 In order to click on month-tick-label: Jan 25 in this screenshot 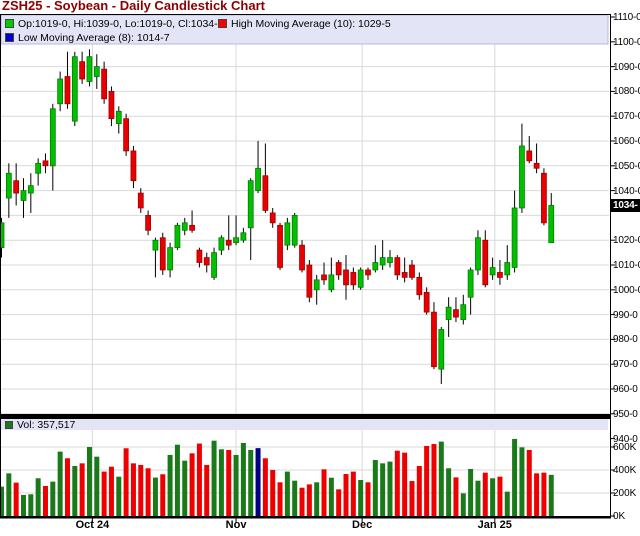, I will do `click(494, 525)`.